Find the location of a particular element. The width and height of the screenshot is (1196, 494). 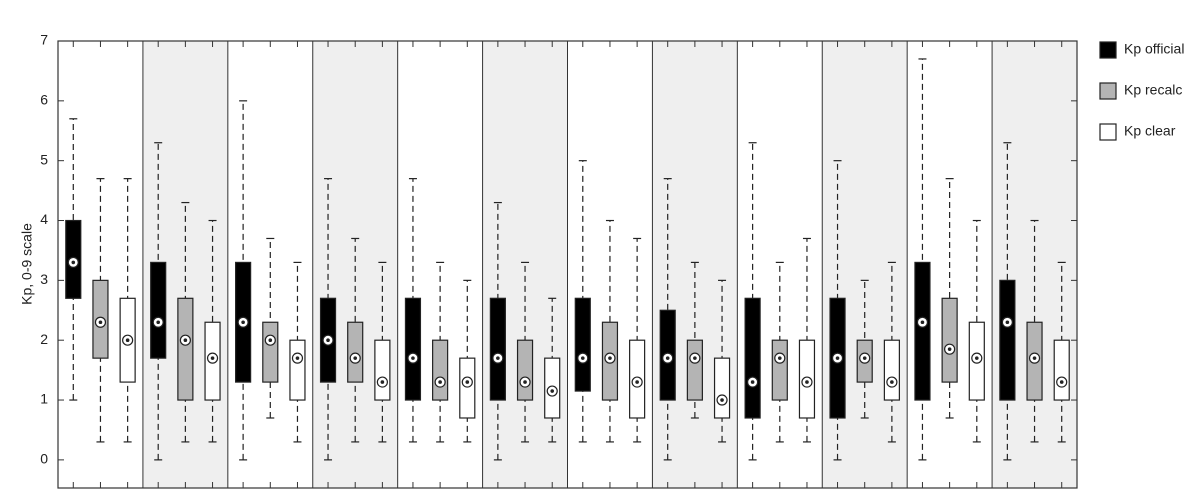

y-tick-label: 6 is located at coordinates (44, 100).